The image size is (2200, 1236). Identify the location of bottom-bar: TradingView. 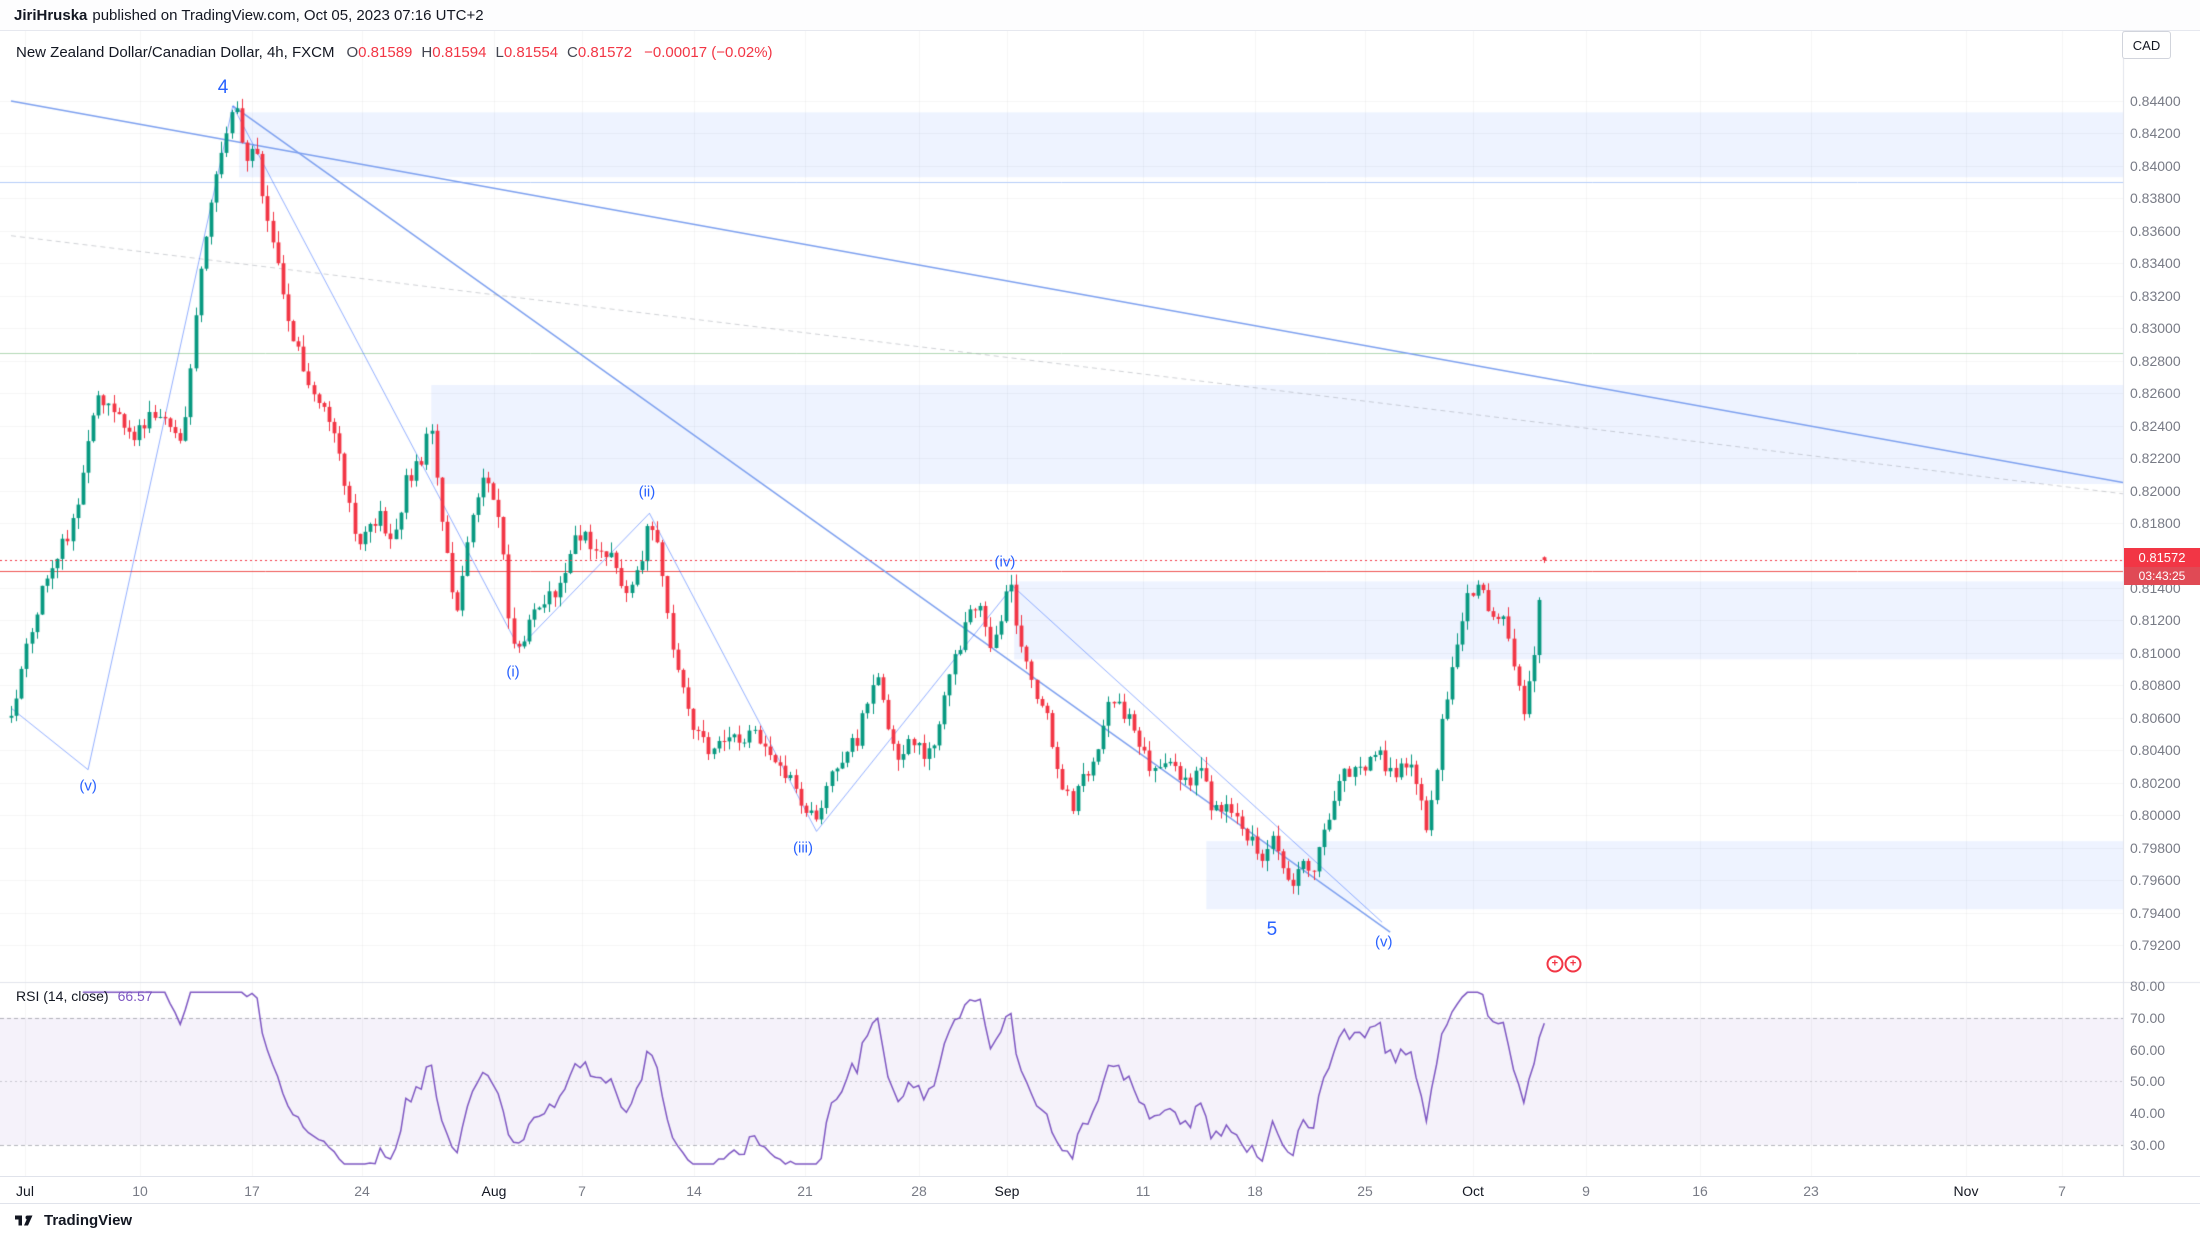
(1100, 1219).